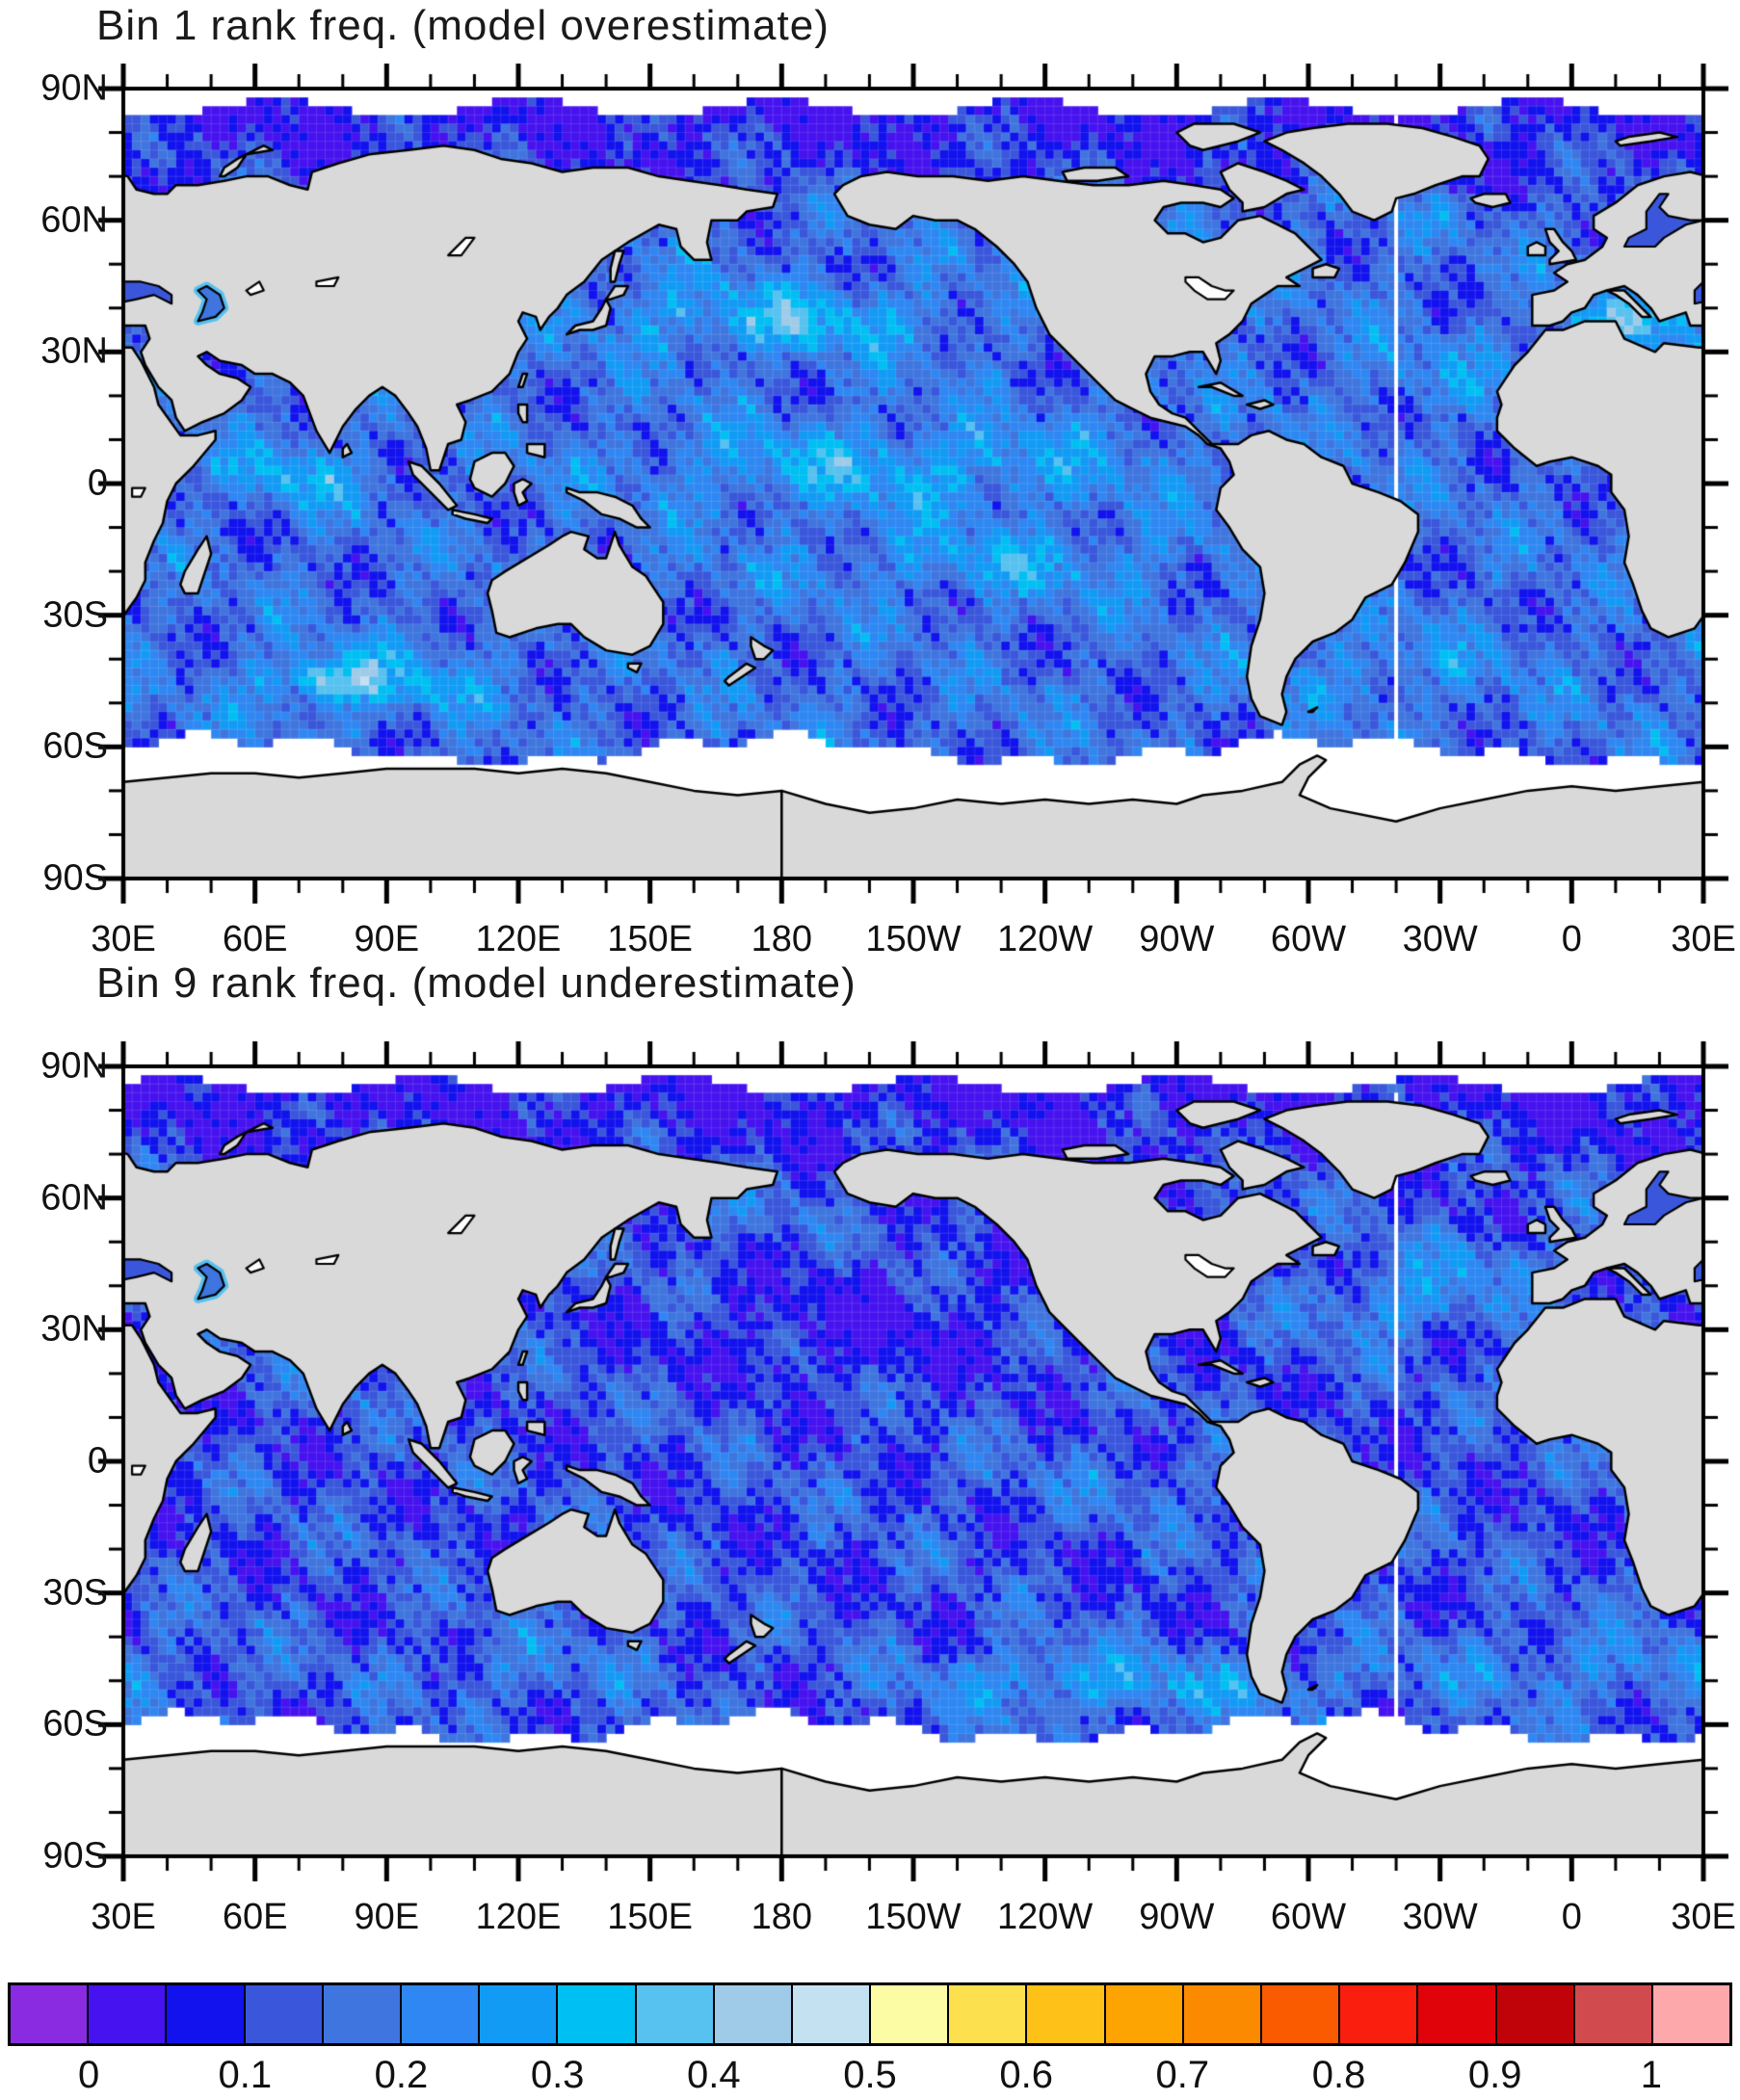 The height and width of the screenshot is (2100, 1740). Describe the element at coordinates (88, 2075) in the screenshot. I see `colorbar-tick-label: 0` at that location.